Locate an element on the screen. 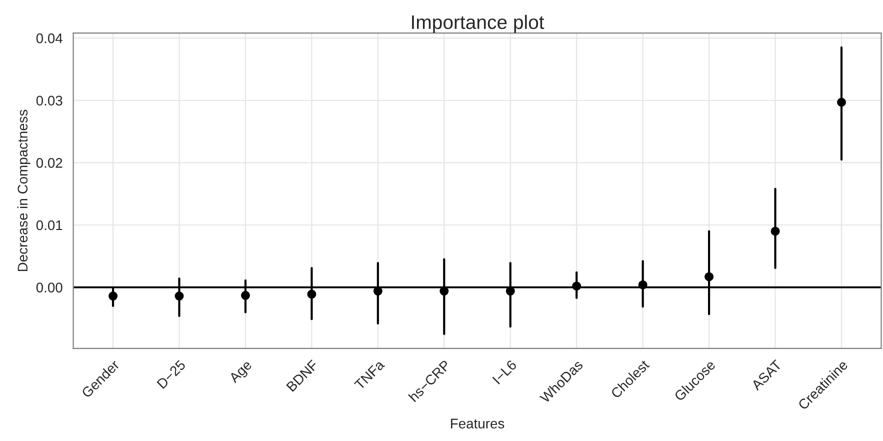 The width and height of the screenshot is (883, 441). y-axis-title: Decrease in Compactness is located at coordinates (23, 191).